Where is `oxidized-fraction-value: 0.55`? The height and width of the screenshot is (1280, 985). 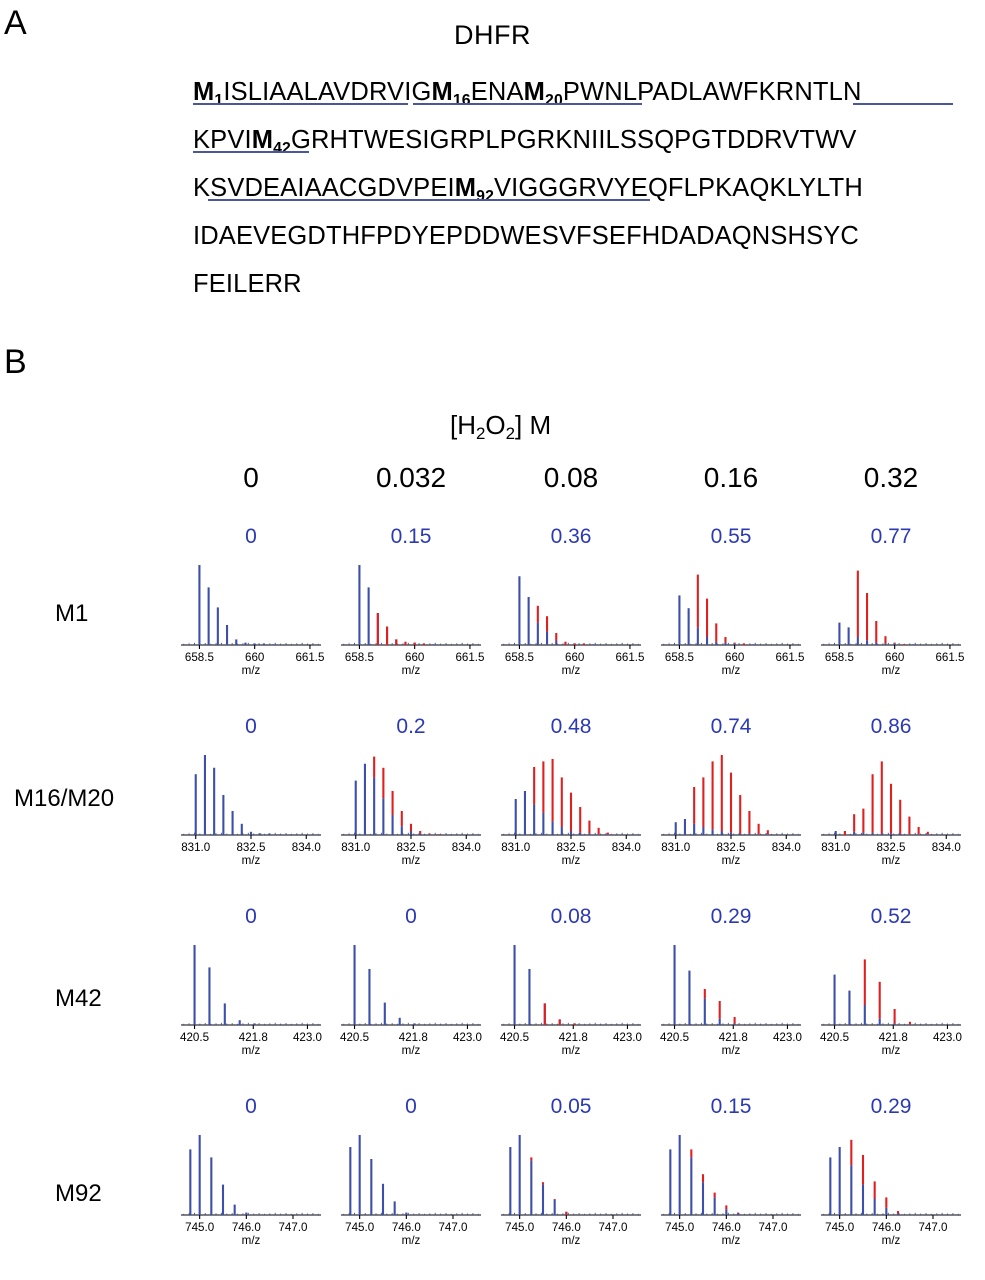 oxidized-fraction-value: 0.55 is located at coordinates (731, 536).